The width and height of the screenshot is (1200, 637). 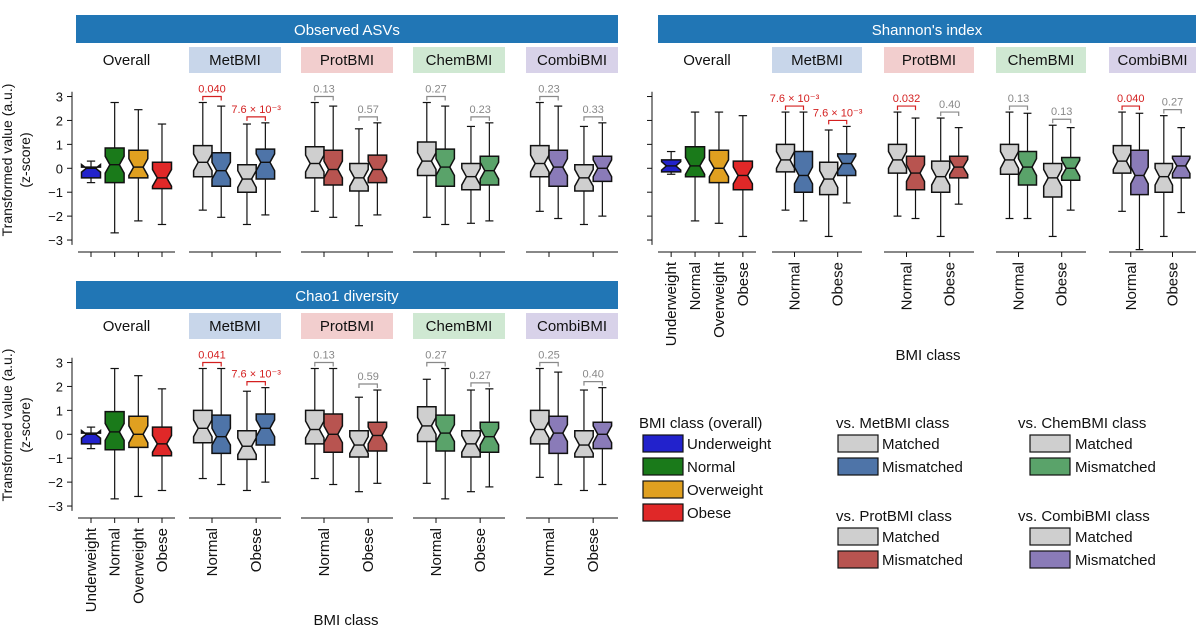 I want to click on panel-header: Overall, so click(x=127, y=326).